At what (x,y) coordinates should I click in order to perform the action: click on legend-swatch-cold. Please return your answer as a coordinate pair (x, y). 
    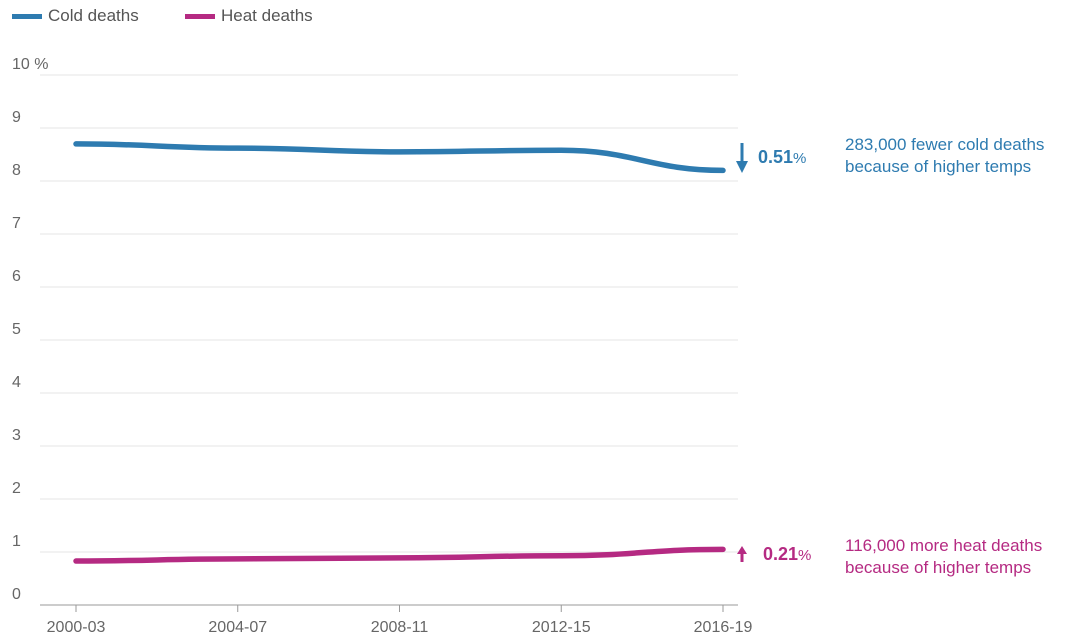
    Looking at the image, I should click on (27, 17).